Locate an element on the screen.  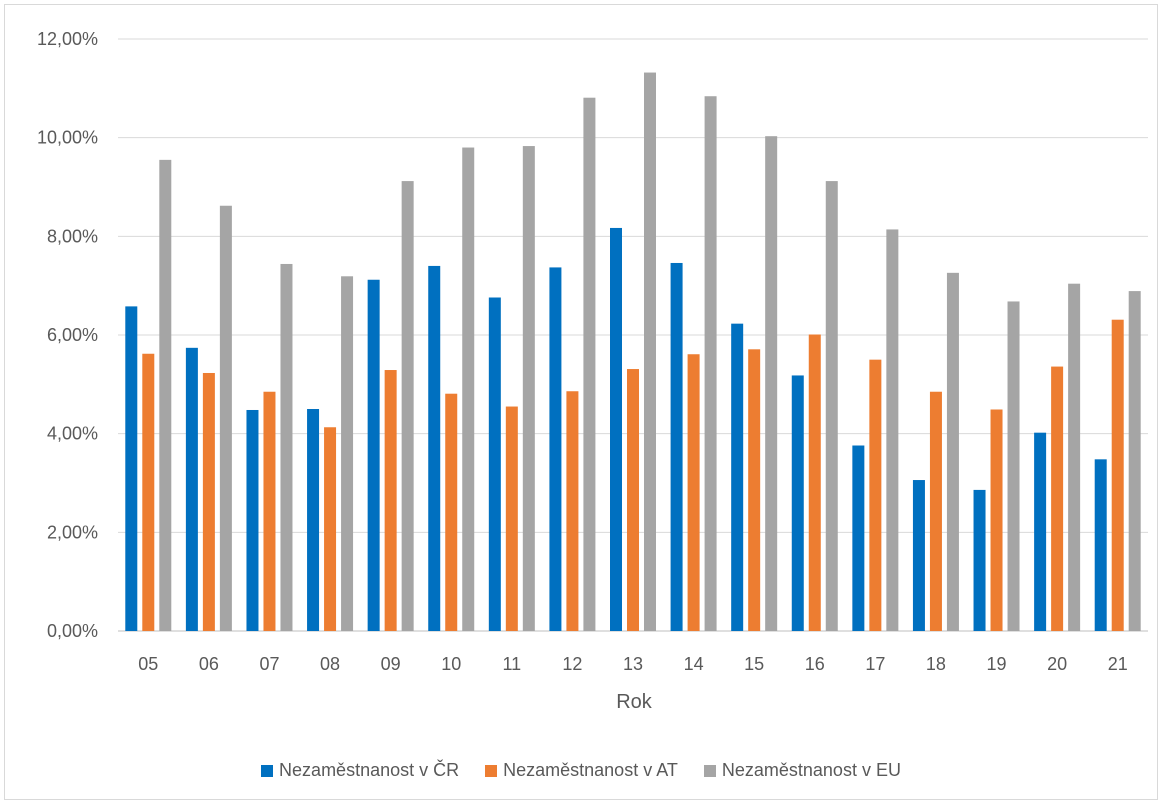
legend-item: Nezaměstnanost v EU is located at coordinates (802, 770).